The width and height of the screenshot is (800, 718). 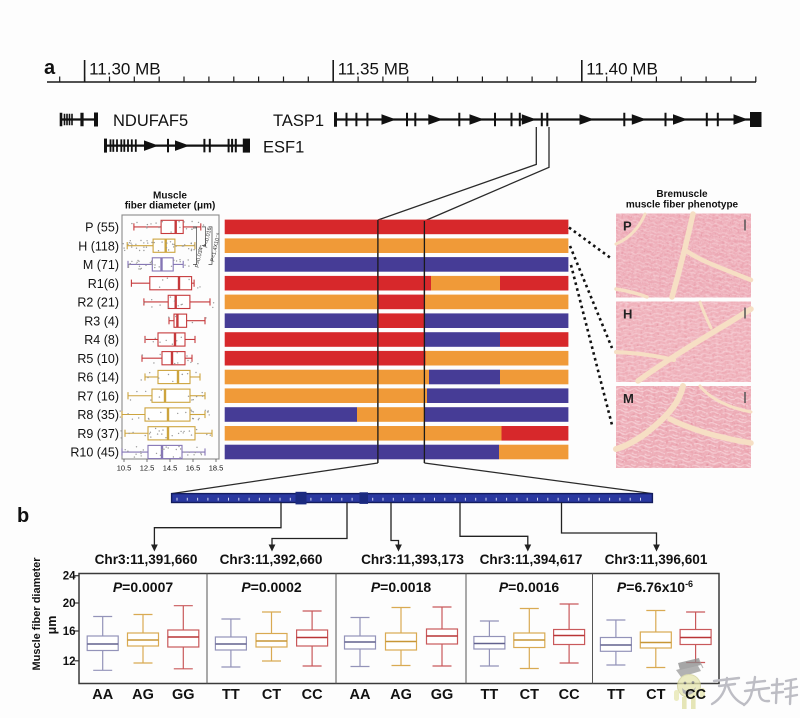 What do you see at coordinates (627, 314) in the screenshot?
I see `svg-text: H` at bounding box center [627, 314].